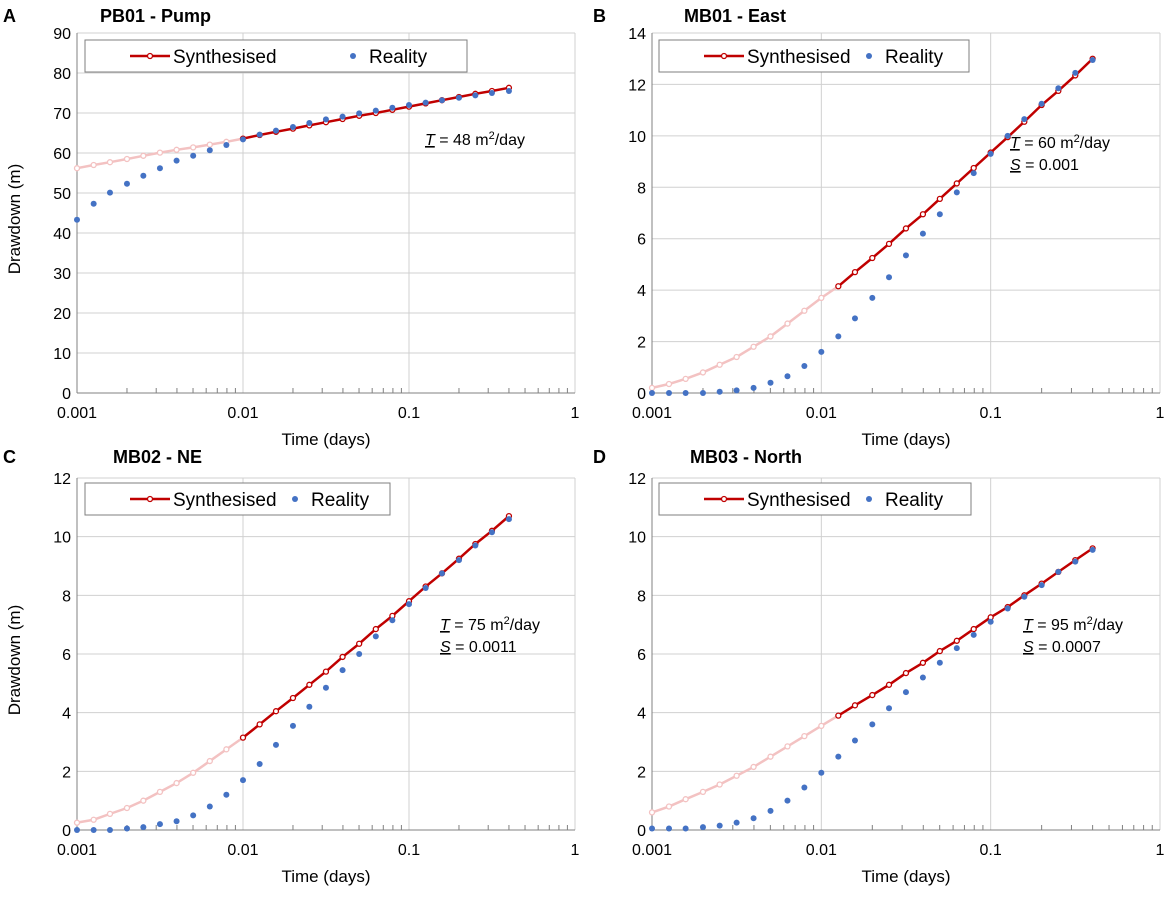 This screenshot has height=900, width=1170. Describe the element at coordinates (77, 850) in the screenshot. I see `x-tick-label: 0.001` at that location.